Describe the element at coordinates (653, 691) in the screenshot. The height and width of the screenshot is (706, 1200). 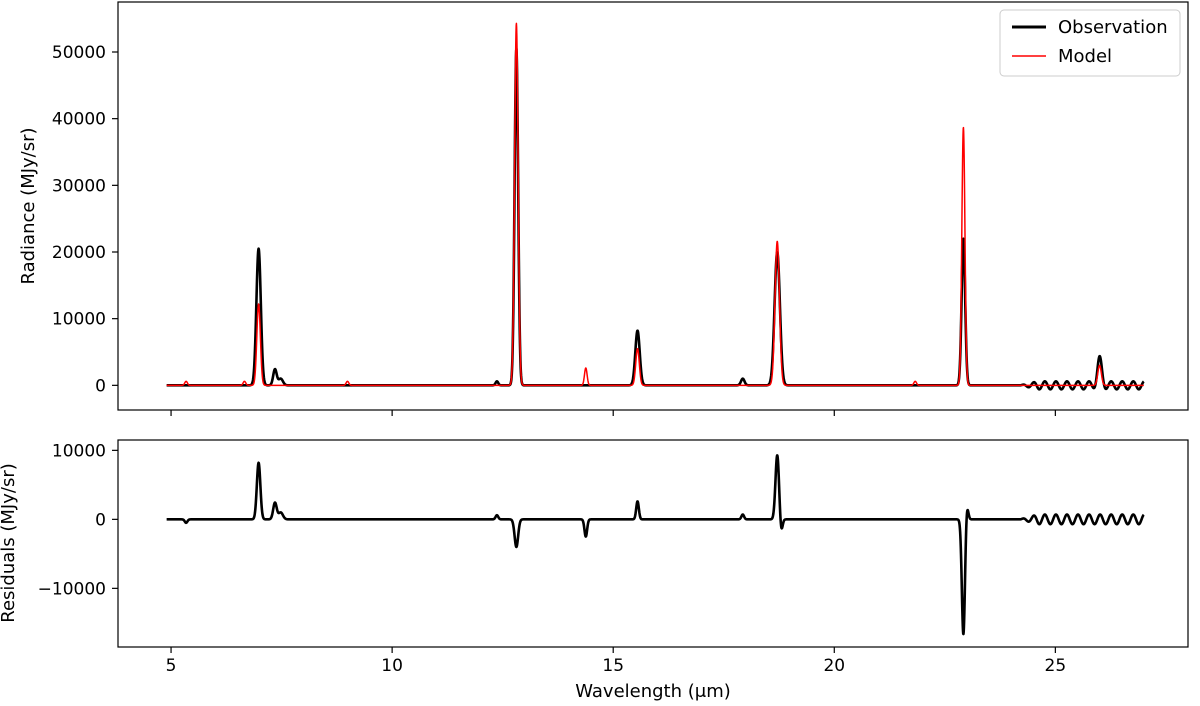
I see `x-axis-label: Wavelength (μm)` at that location.